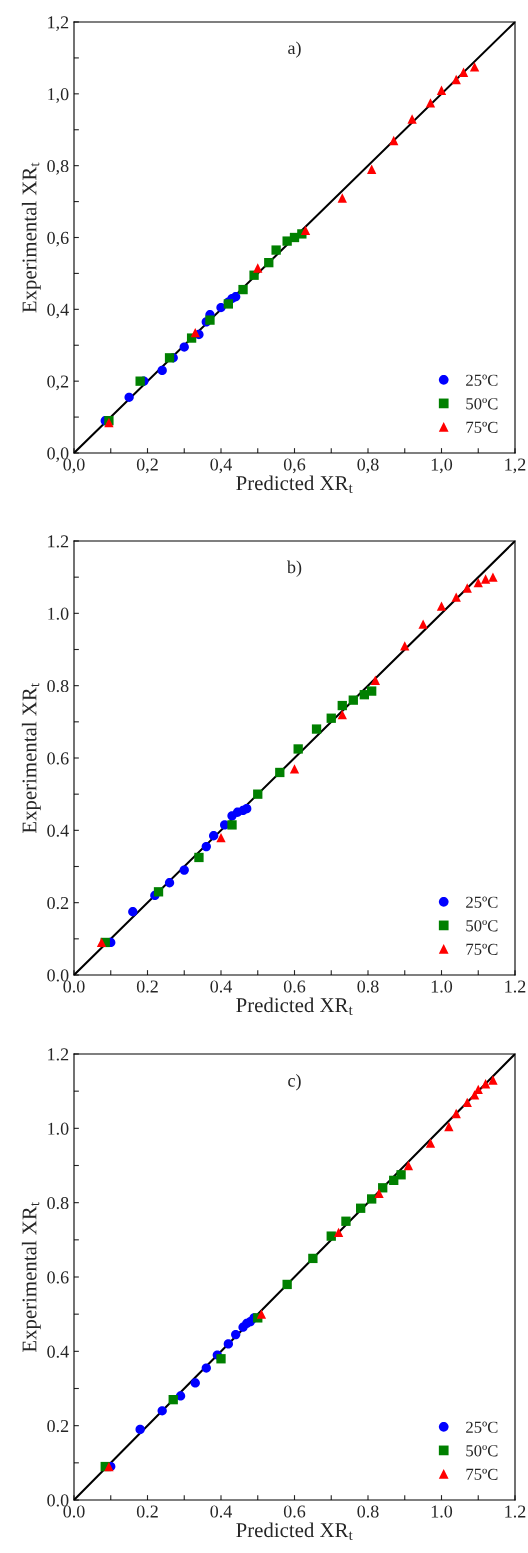 The image size is (528, 1553). What do you see at coordinates (221, 466) in the screenshot?
I see `x-tick-label: 0,4` at bounding box center [221, 466].